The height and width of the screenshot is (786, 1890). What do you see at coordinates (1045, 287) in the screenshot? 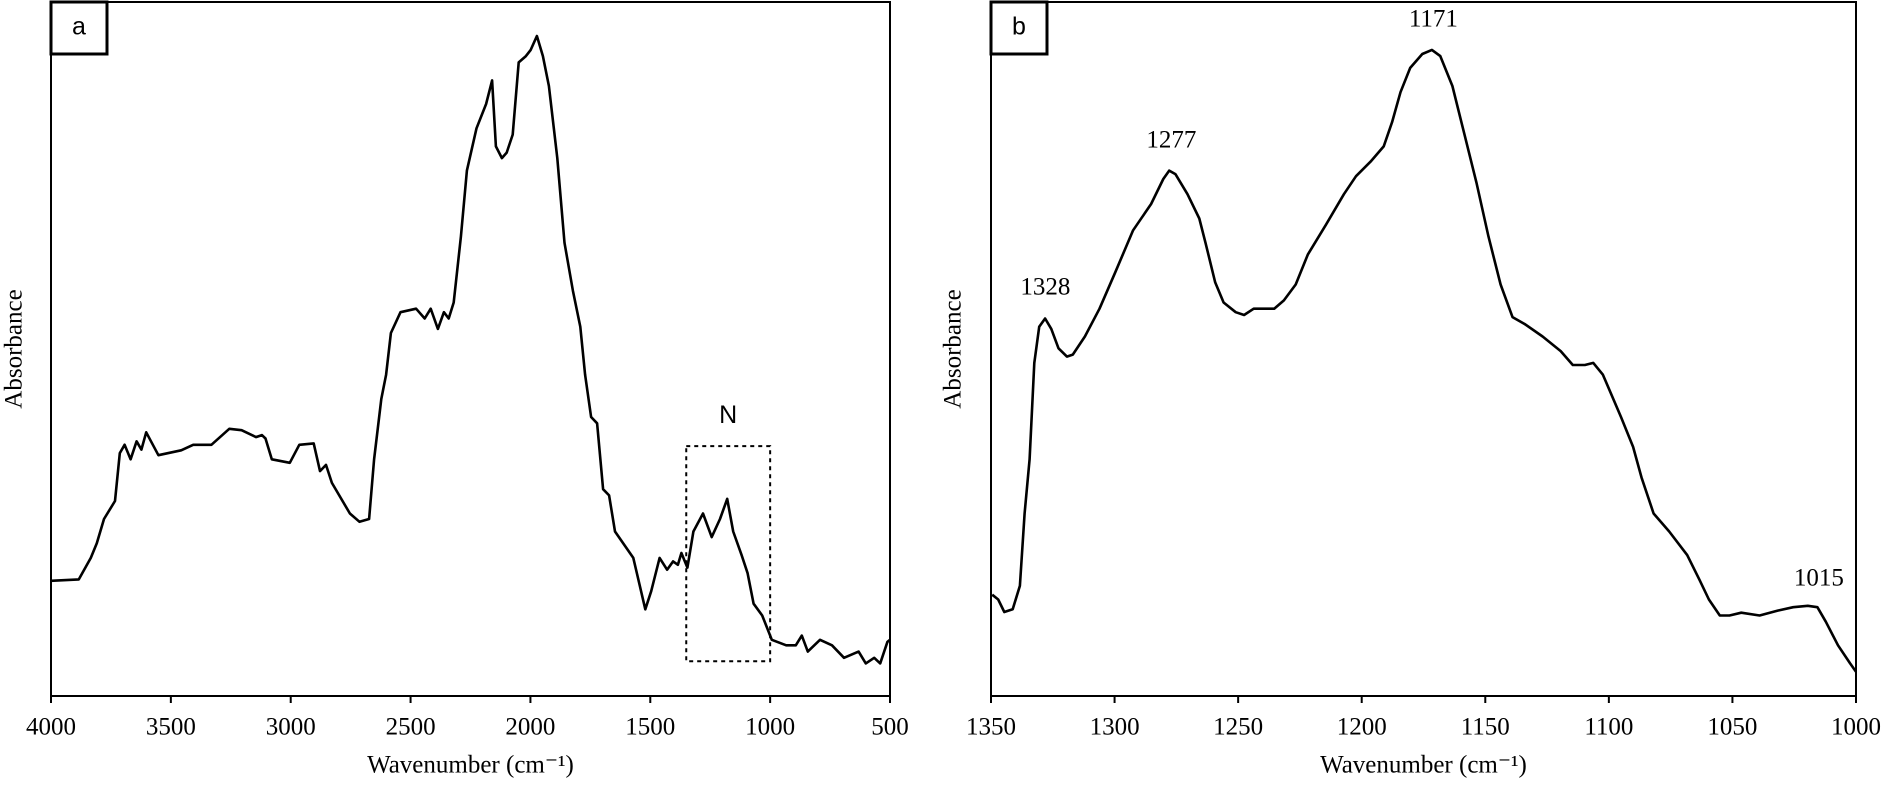
I see `peak-label: 1328` at bounding box center [1045, 287].